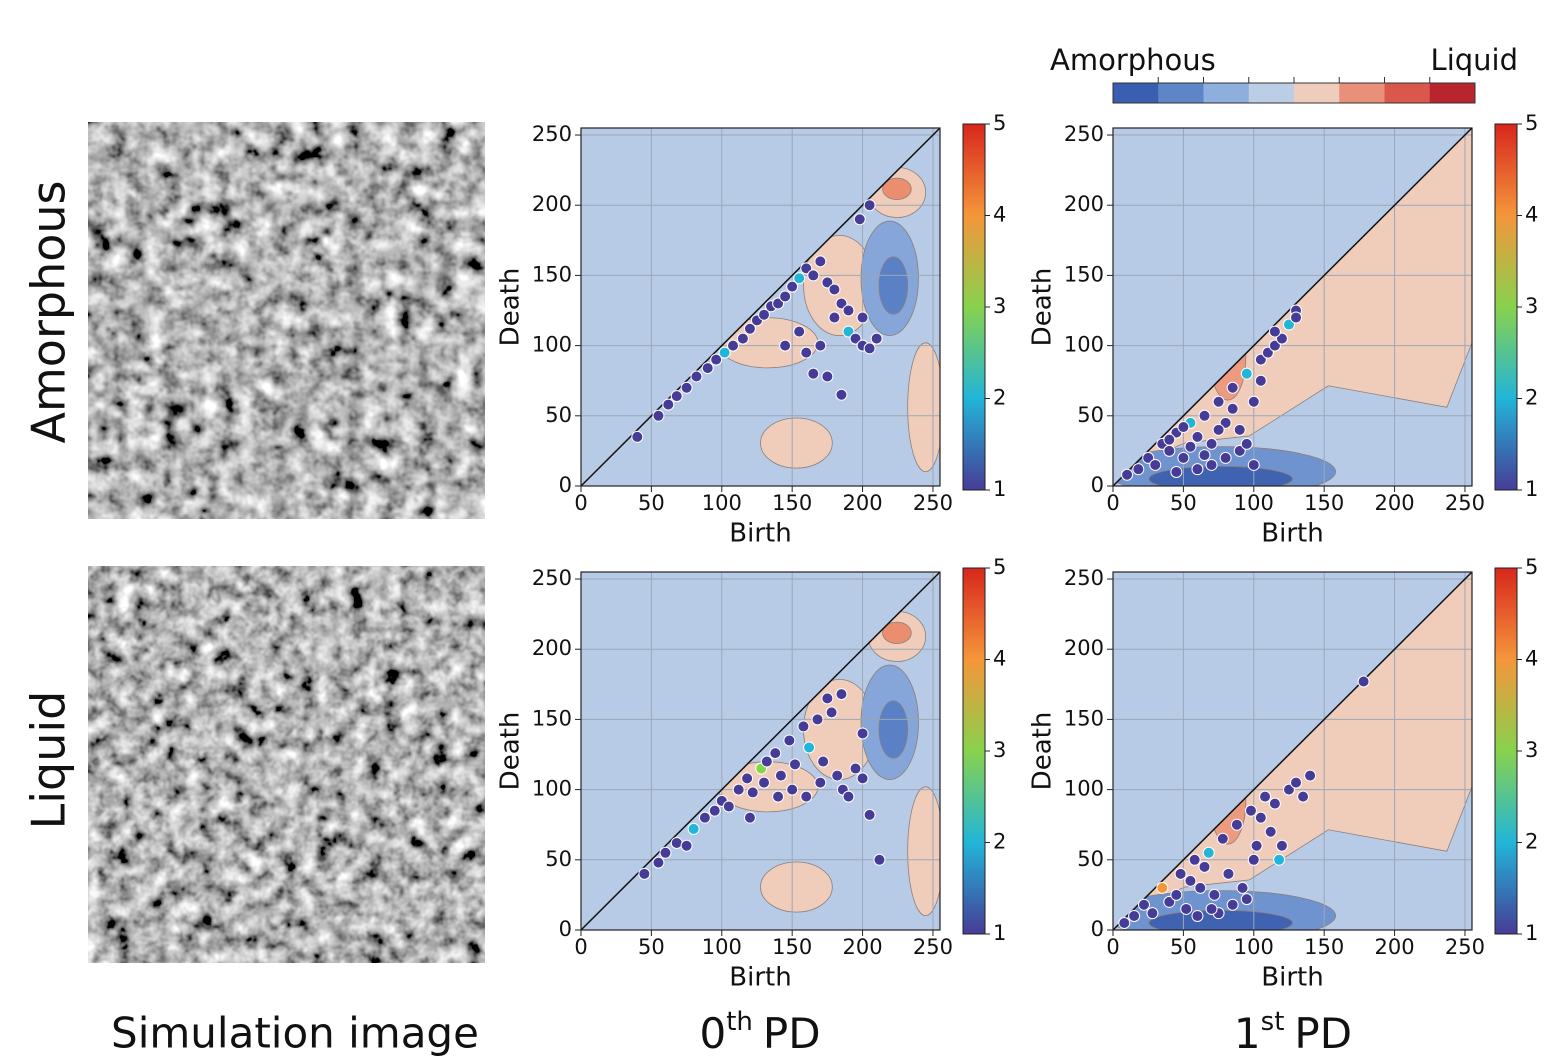 The width and height of the screenshot is (1561, 1059). I want to click on phase-legend-label: Liquid, so click(1474, 60).